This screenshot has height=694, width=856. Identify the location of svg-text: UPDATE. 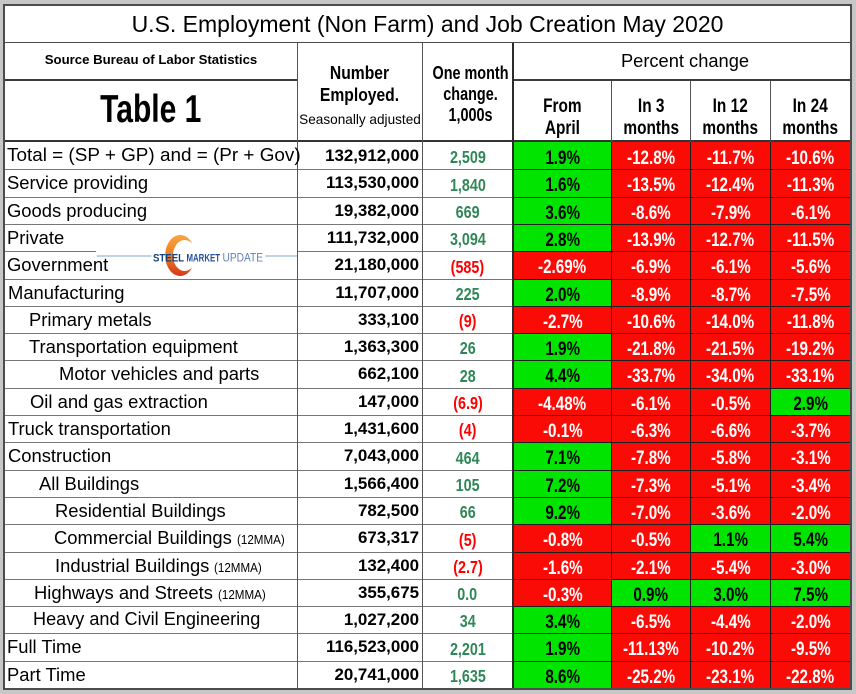
(243, 259).